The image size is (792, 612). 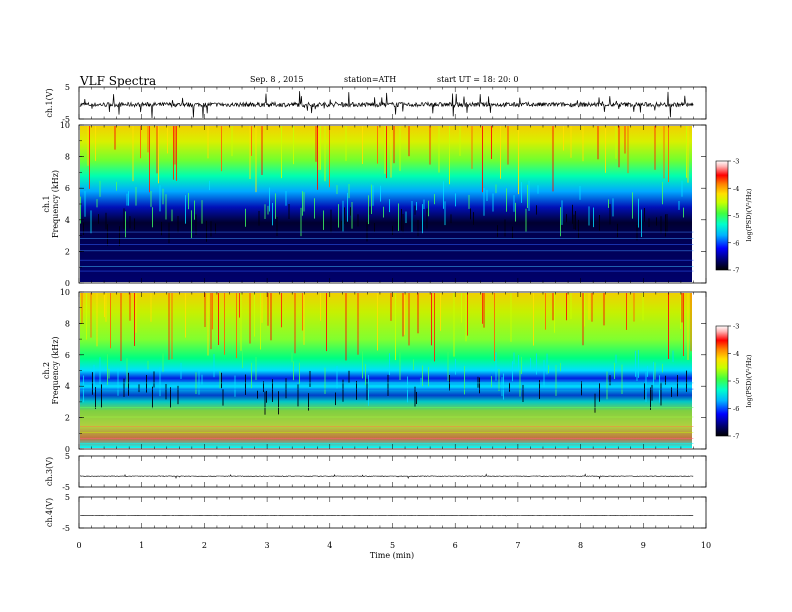 What do you see at coordinates (736, 243) in the screenshot?
I see `colorbar-tick-label: -6` at bounding box center [736, 243].